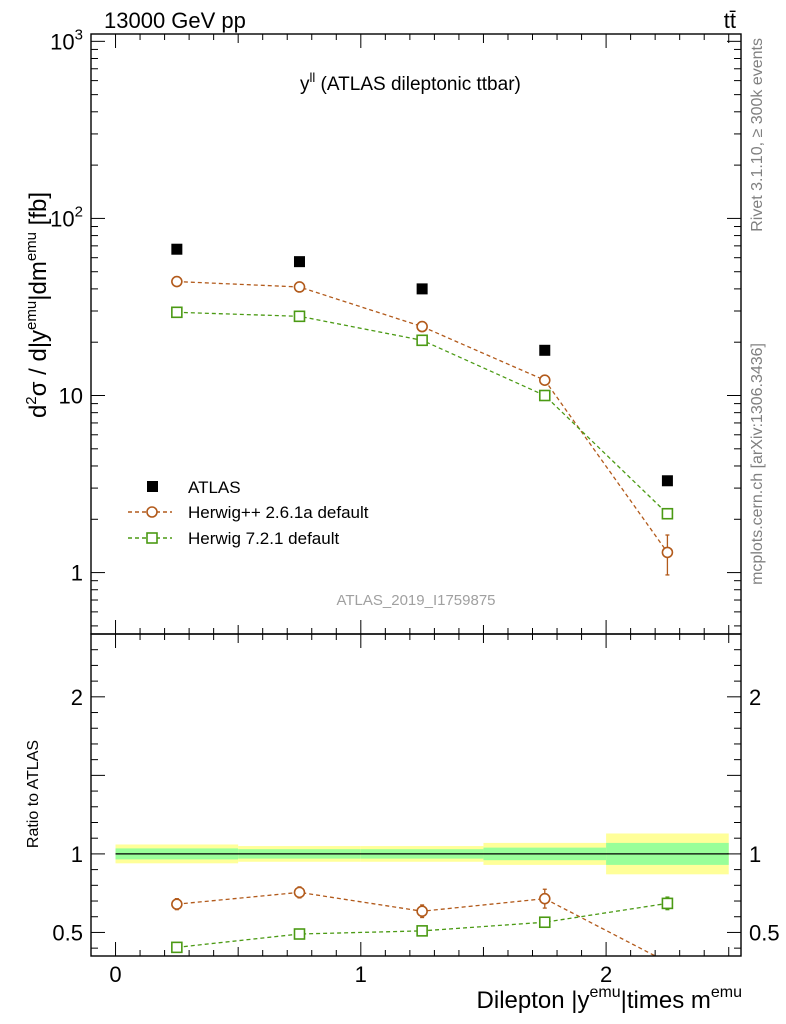  I want to click on ratio-y-tick-label-left: 1, so click(77, 854).